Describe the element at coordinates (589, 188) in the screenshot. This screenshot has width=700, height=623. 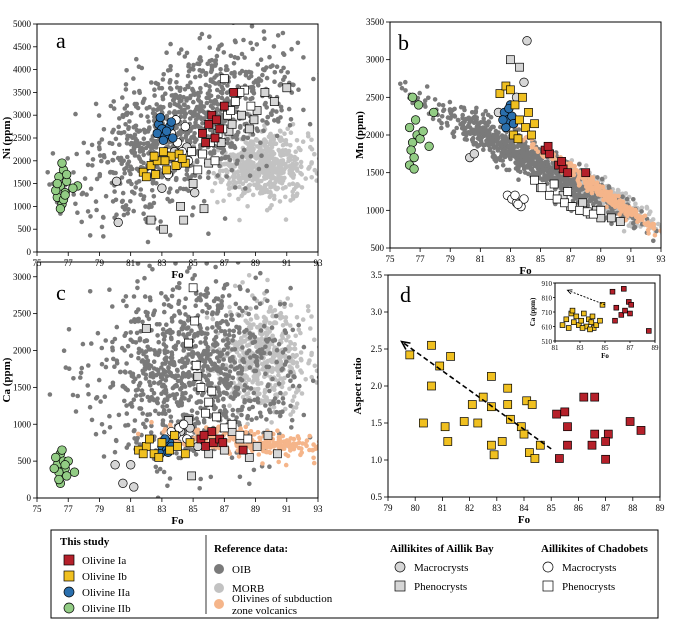
I see `field-subduction` at that location.